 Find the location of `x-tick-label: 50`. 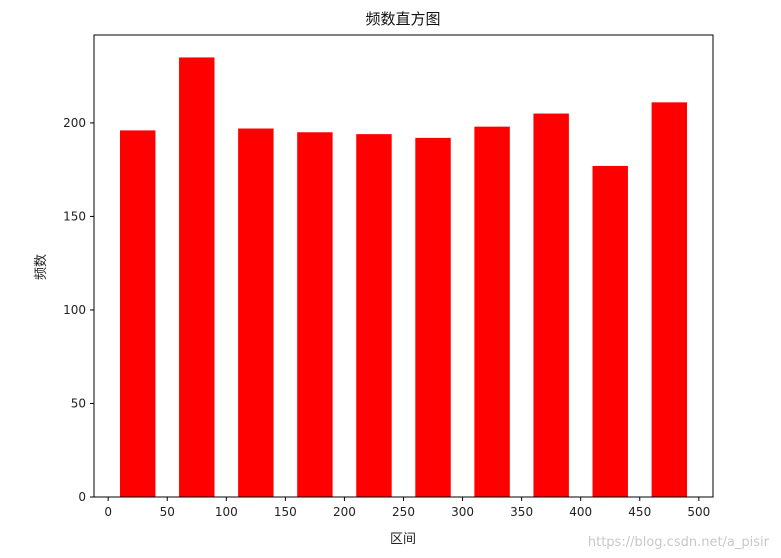

x-tick-label: 50 is located at coordinates (167, 512).